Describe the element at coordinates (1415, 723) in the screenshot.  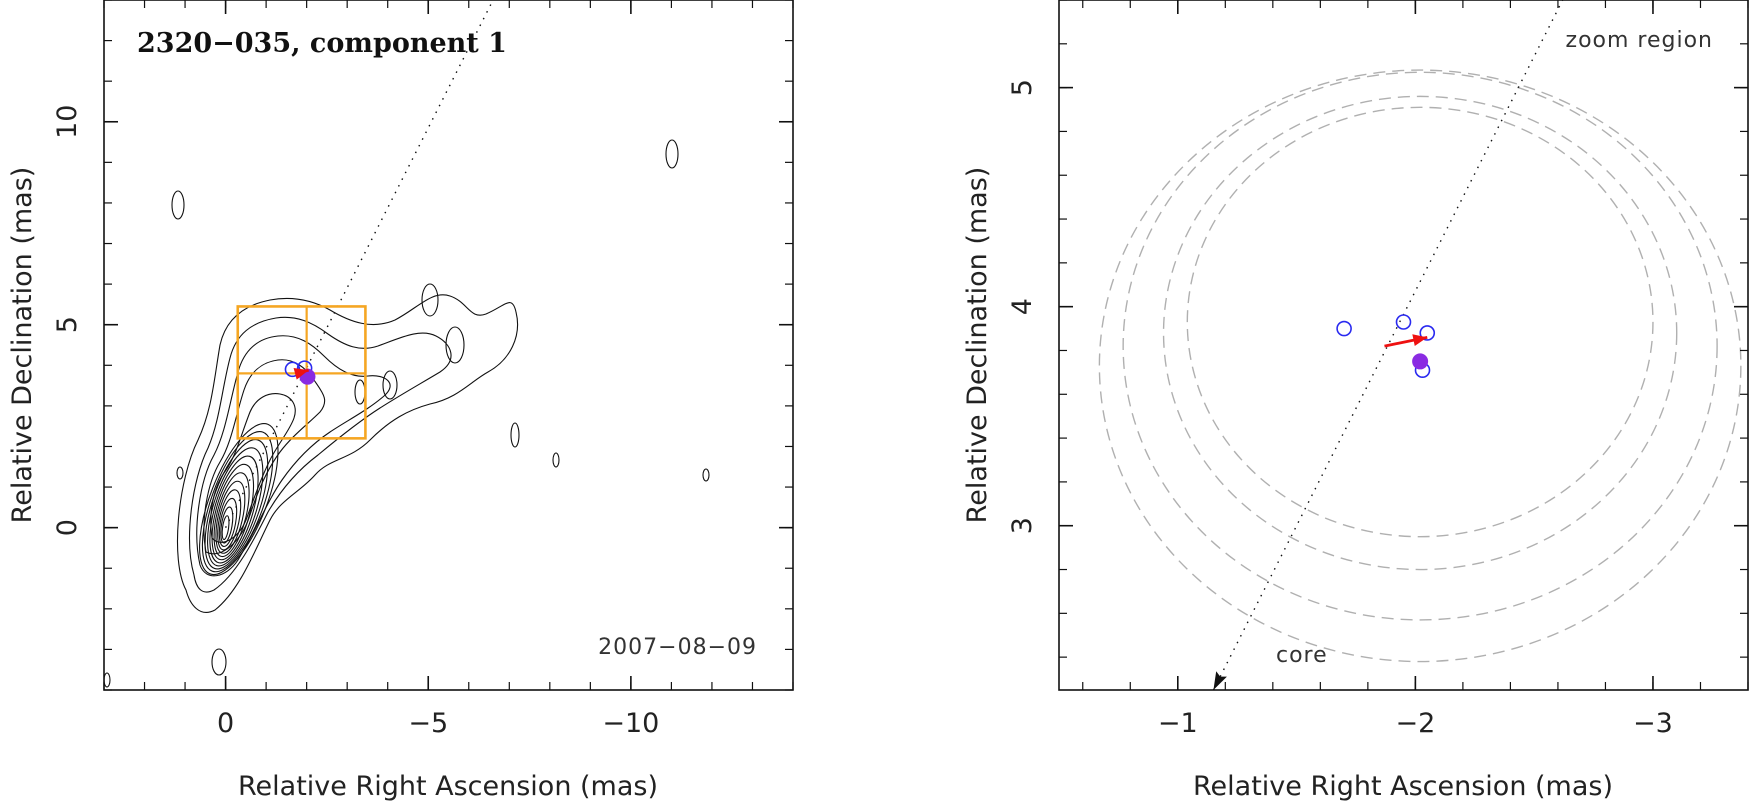
I see `right-x-tick-label: −2` at that location.